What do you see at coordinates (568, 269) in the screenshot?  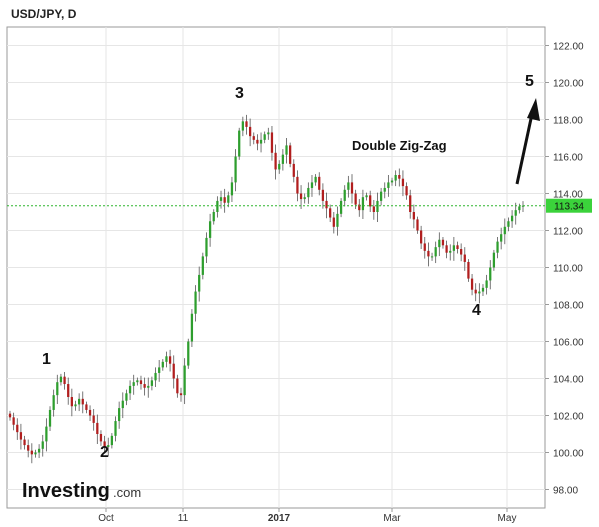 I see `y-tick-label: 110.00` at bounding box center [568, 269].